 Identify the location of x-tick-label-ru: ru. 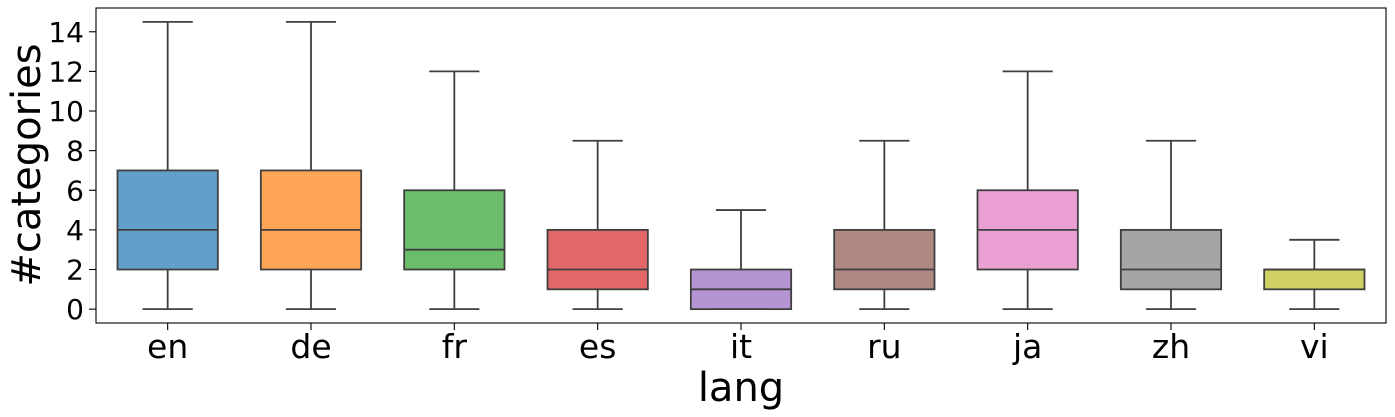
(884, 346).